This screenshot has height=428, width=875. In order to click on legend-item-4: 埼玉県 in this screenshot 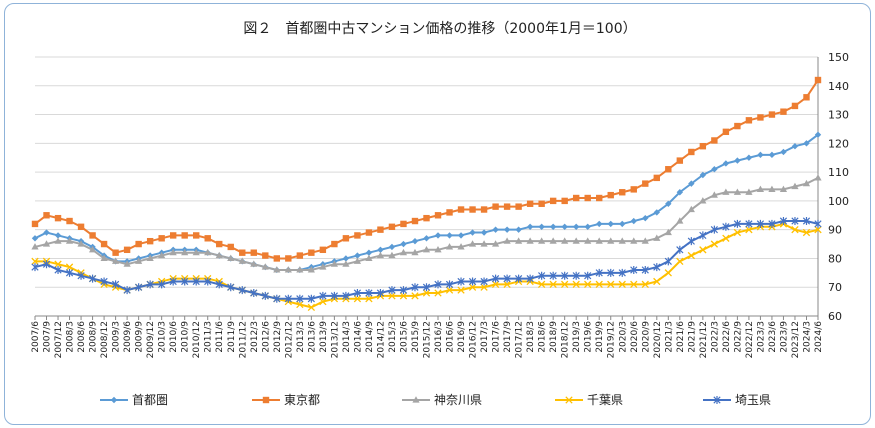, I will do `click(737, 400)`.